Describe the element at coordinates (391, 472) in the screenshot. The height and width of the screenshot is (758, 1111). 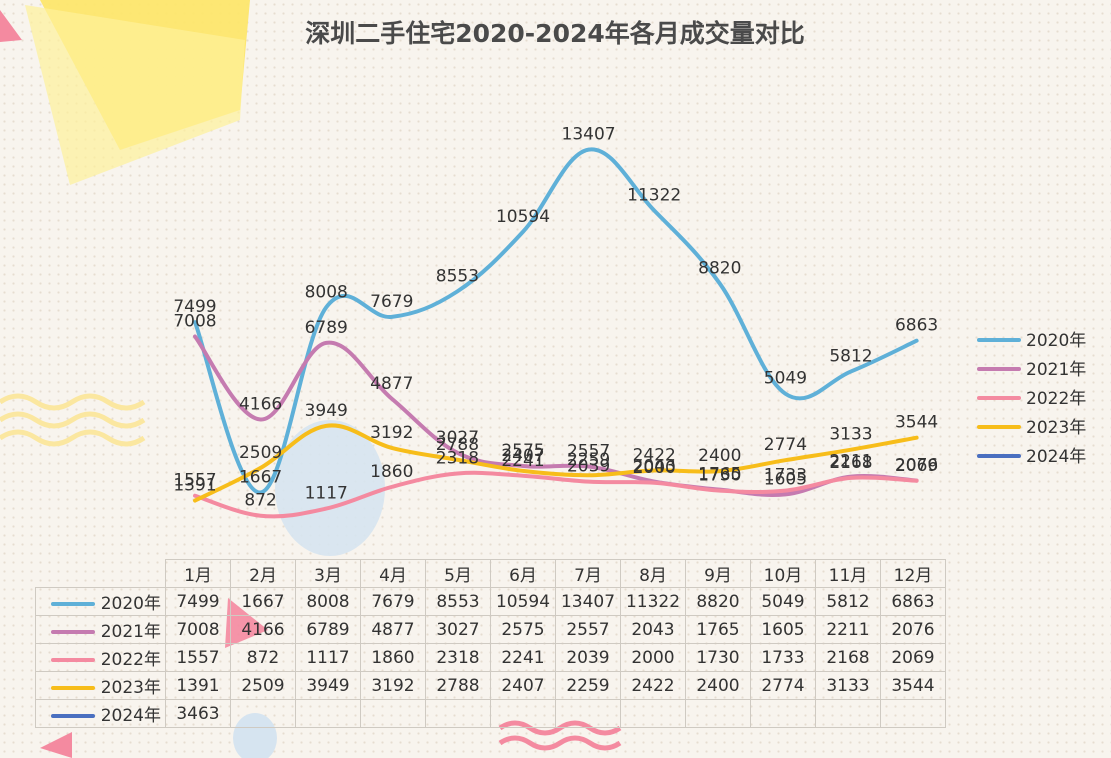
I see `data-label: 1860` at that location.